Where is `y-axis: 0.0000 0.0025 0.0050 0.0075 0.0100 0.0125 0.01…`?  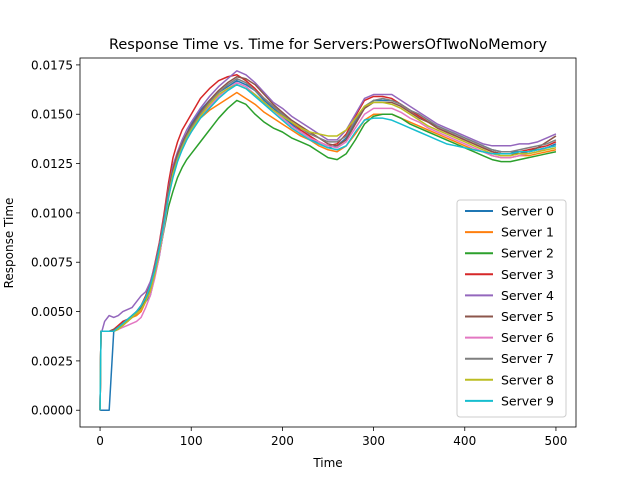
y-axis: 0.0000 0.0025 0.0050 0.0075 0.0100 0.0125 0.01… is located at coordinates (55, 238).